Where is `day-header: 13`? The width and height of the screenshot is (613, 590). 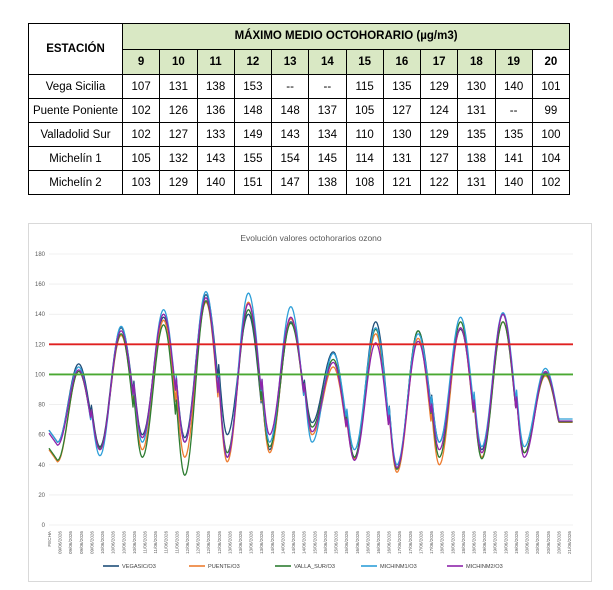 day-header: 13 is located at coordinates (290, 61).